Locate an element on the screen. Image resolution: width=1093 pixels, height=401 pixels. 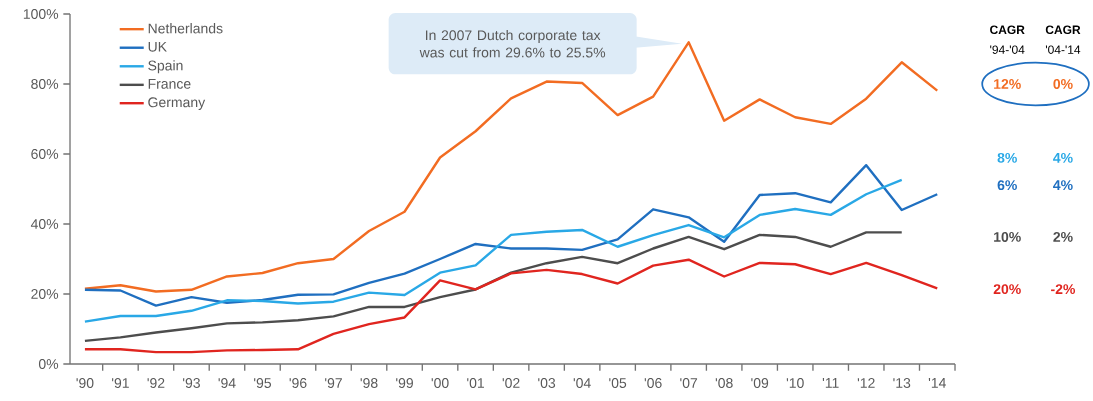
x-tick-label: '12 is located at coordinates (866, 383).